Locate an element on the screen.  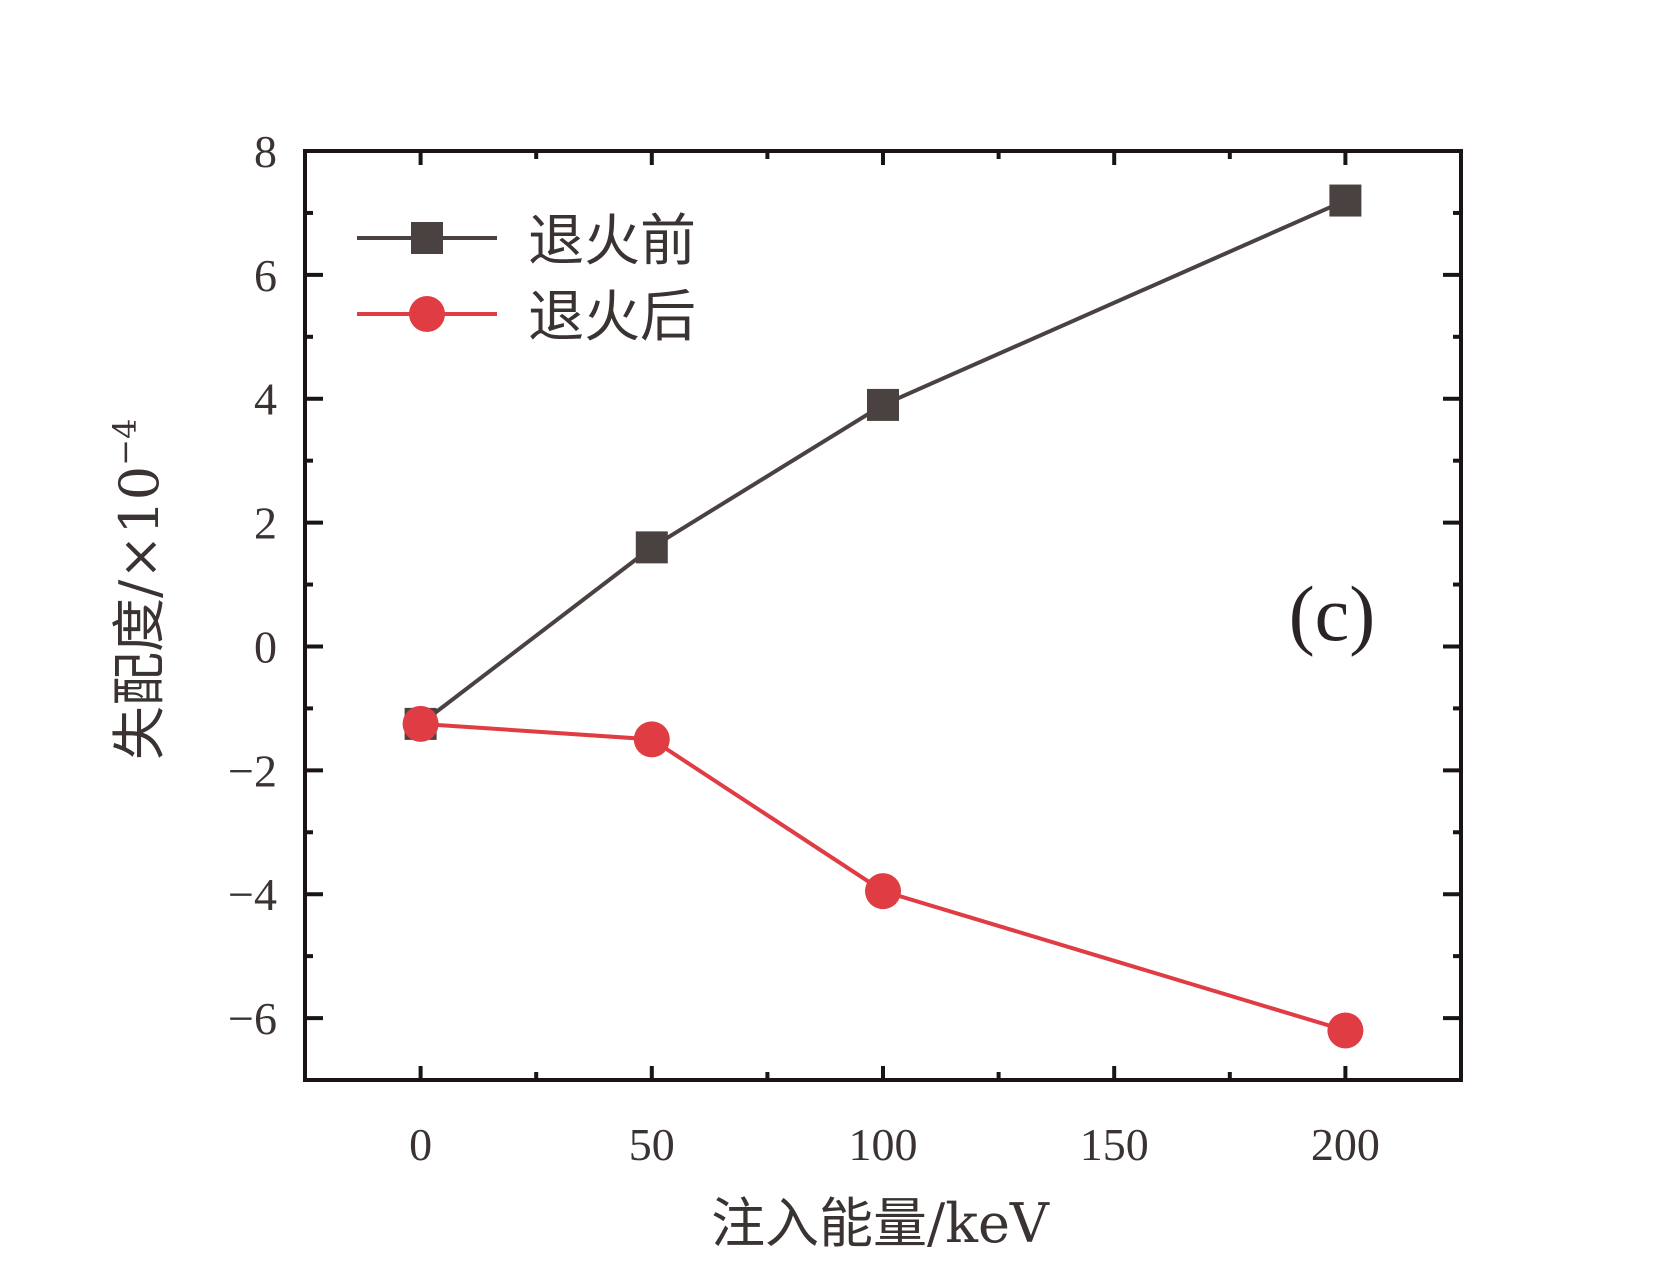
y-tick-labels: −6 −4 −2 0 2 4 6 8 is located at coordinates (252, 585).